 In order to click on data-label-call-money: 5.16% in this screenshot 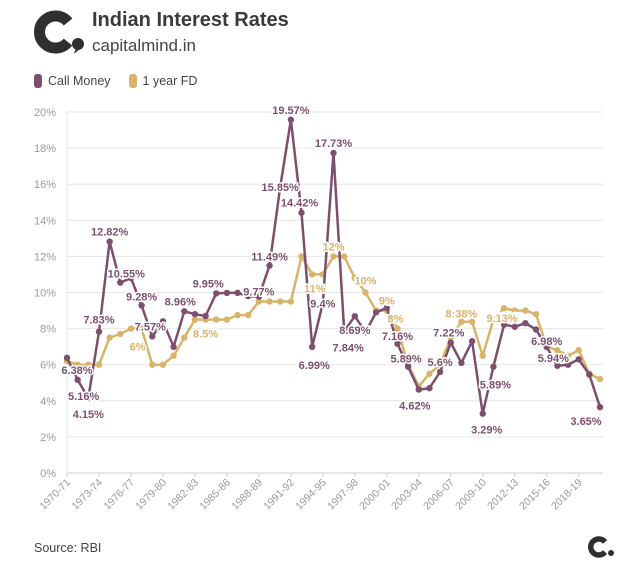, I will do `click(83, 397)`.